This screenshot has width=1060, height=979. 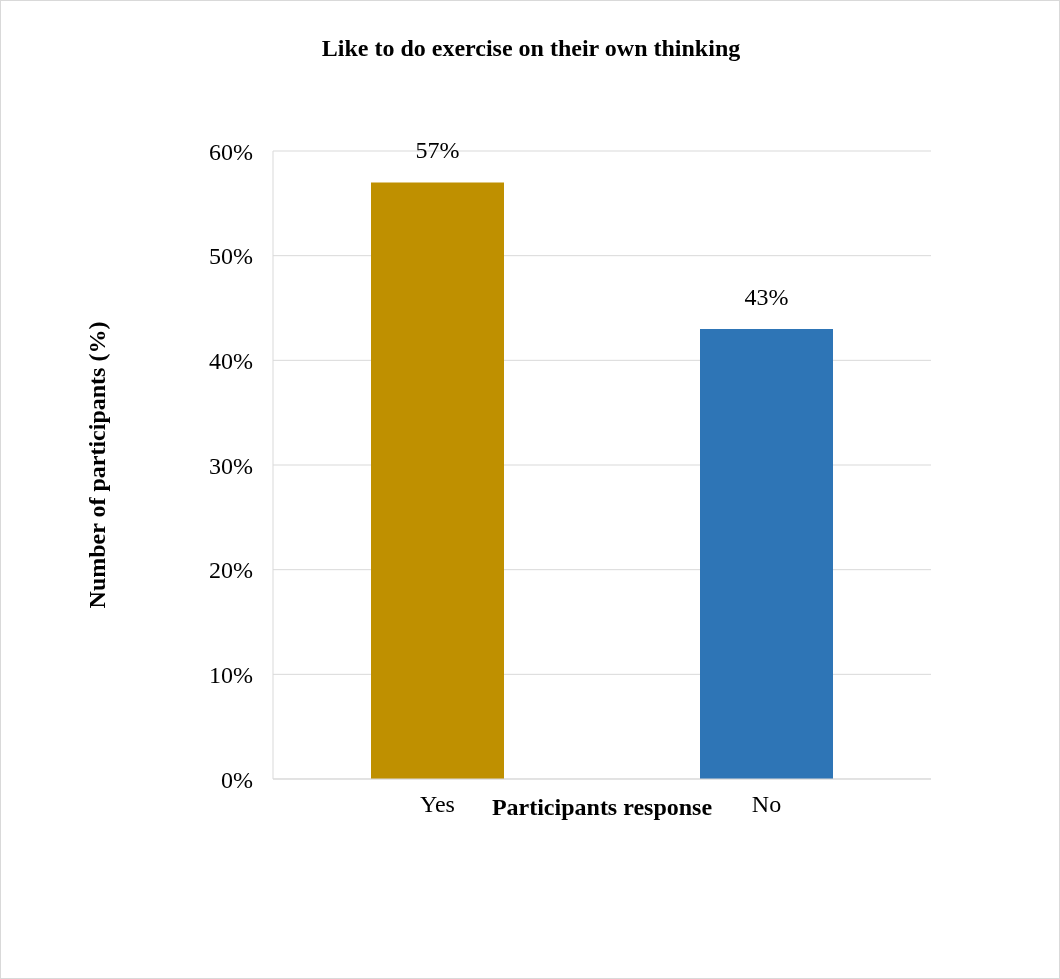 What do you see at coordinates (231, 151) in the screenshot?
I see `y-tick-label: 60%` at bounding box center [231, 151].